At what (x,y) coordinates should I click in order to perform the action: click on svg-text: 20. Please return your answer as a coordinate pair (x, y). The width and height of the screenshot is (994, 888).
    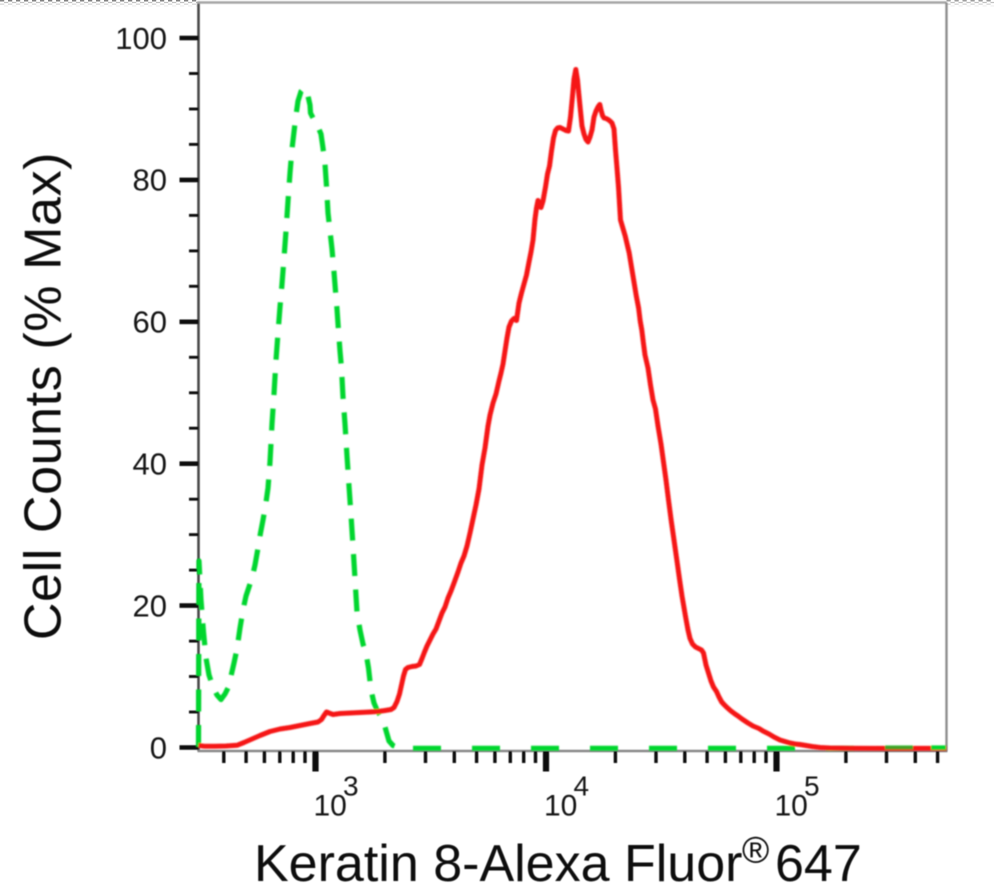
    Looking at the image, I should click on (150, 605).